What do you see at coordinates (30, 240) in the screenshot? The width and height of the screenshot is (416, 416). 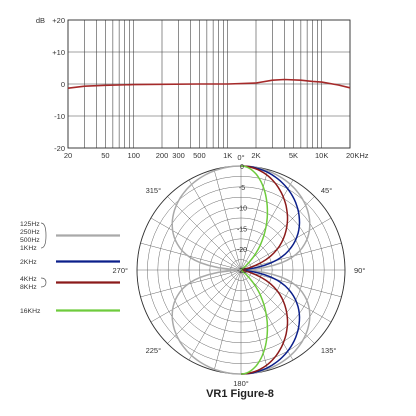 I see `legend-label: 500Hz` at bounding box center [30, 240].